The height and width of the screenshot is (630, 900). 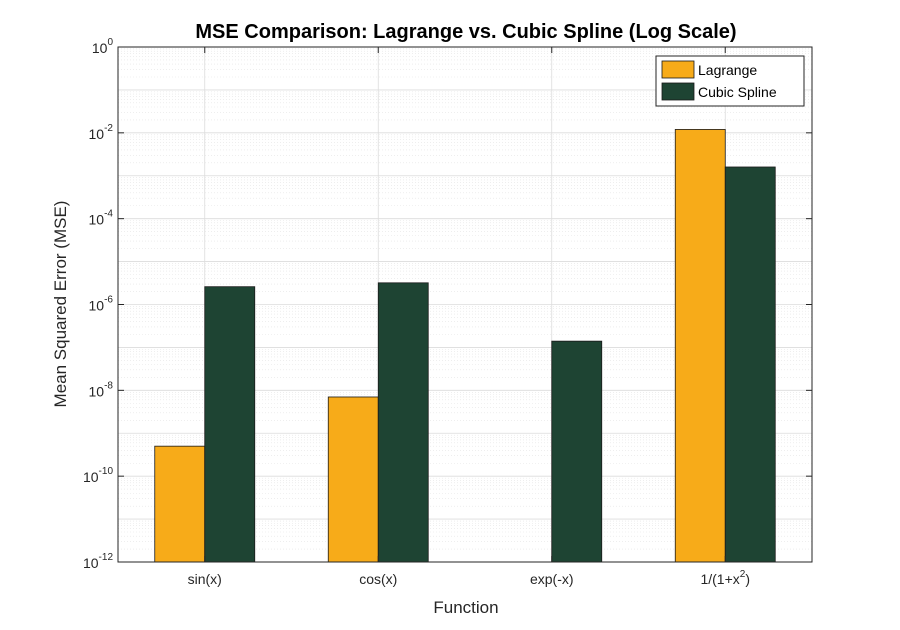 What do you see at coordinates (98, 561) in the screenshot?
I see `y-tick-label: 10⁻¹²` at bounding box center [98, 561].